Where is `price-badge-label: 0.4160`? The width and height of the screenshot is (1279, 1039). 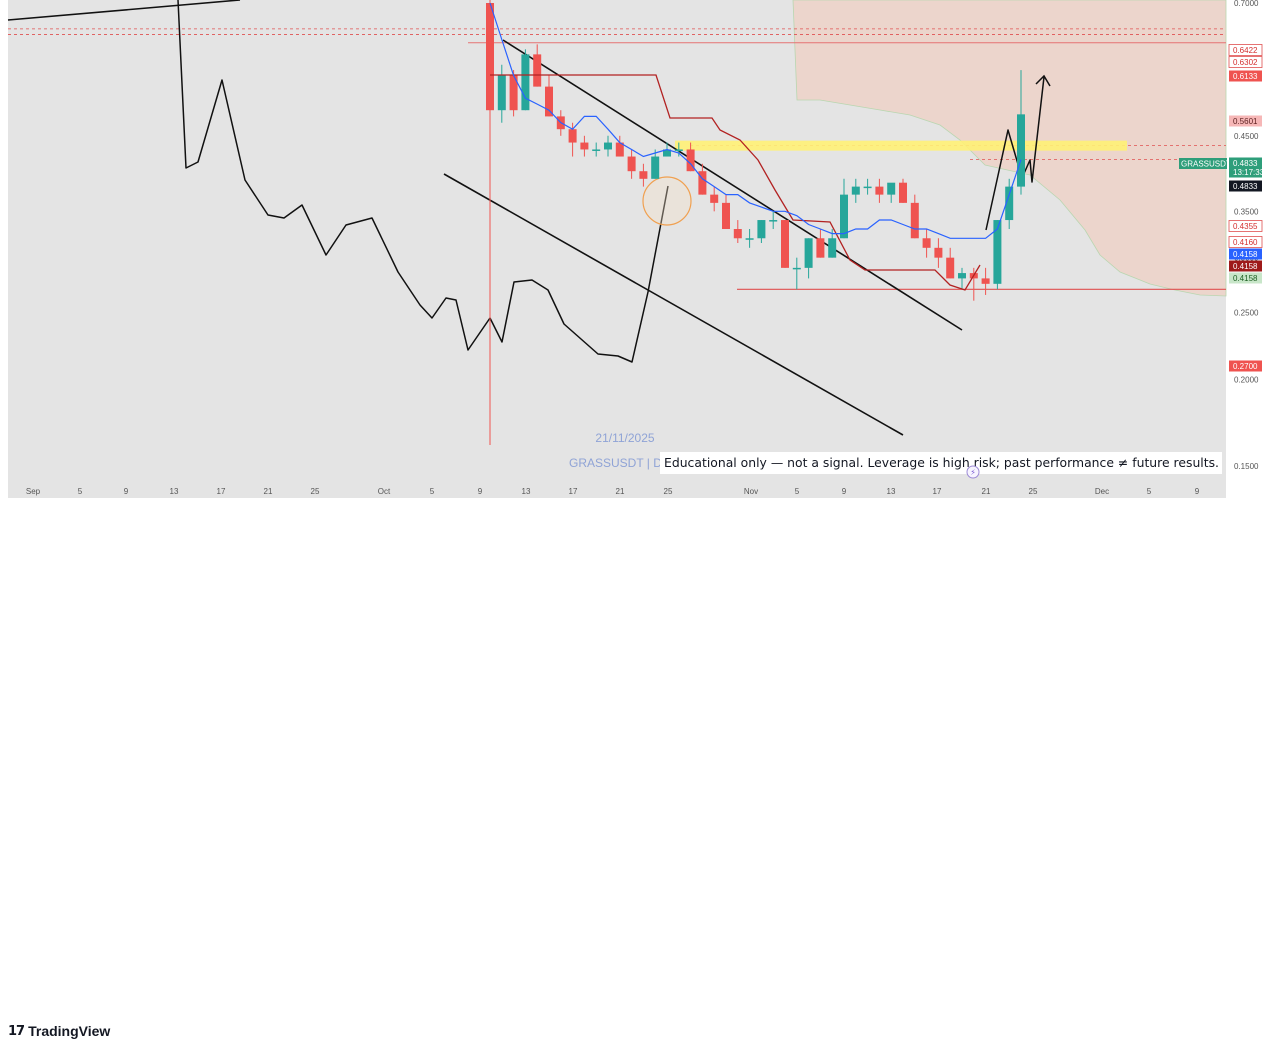
price-badge-label: 0.4160 is located at coordinates (1245, 242).